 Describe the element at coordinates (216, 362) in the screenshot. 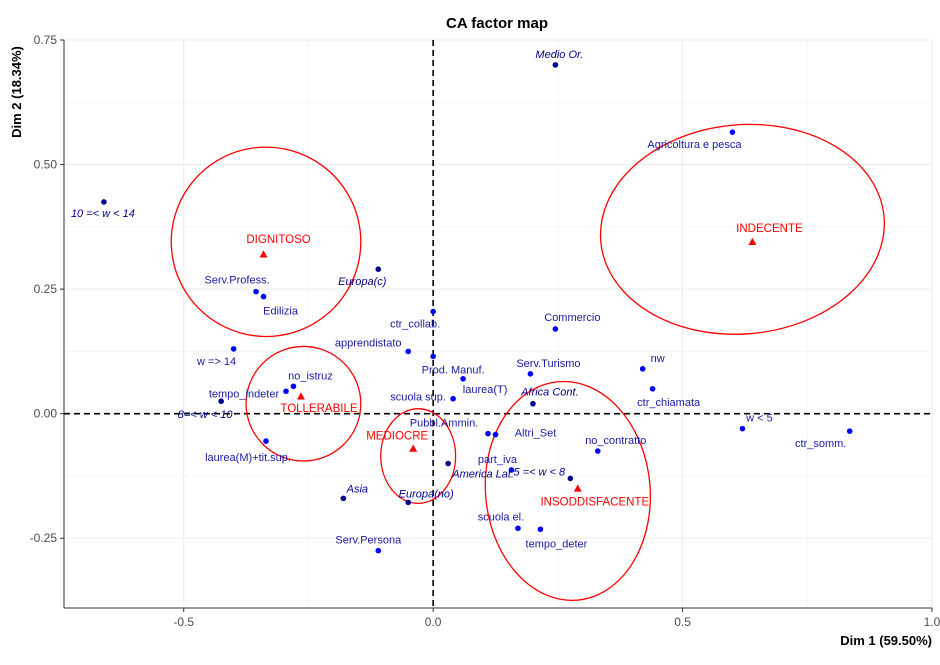

I see `row-point-label: w => 14` at that location.